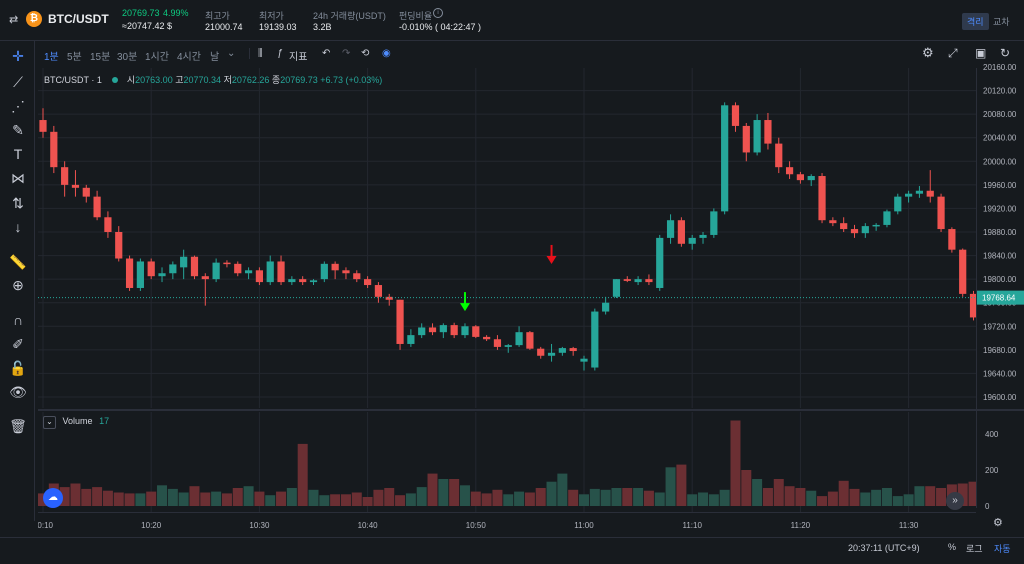  What do you see at coordinates (51, 57) in the screenshot?
I see `interval-1m: 1분` at bounding box center [51, 57].